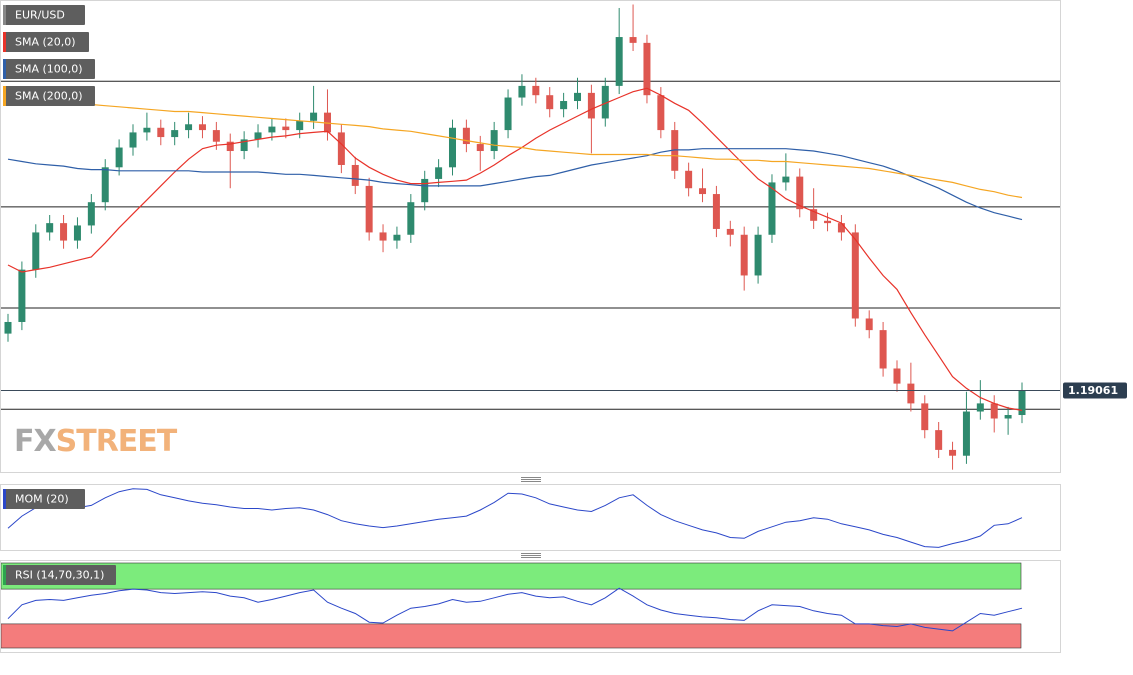  What do you see at coordinates (35, 441) in the screenshot?
I see `watermark-part: FX` at bounding box center [35, 441].